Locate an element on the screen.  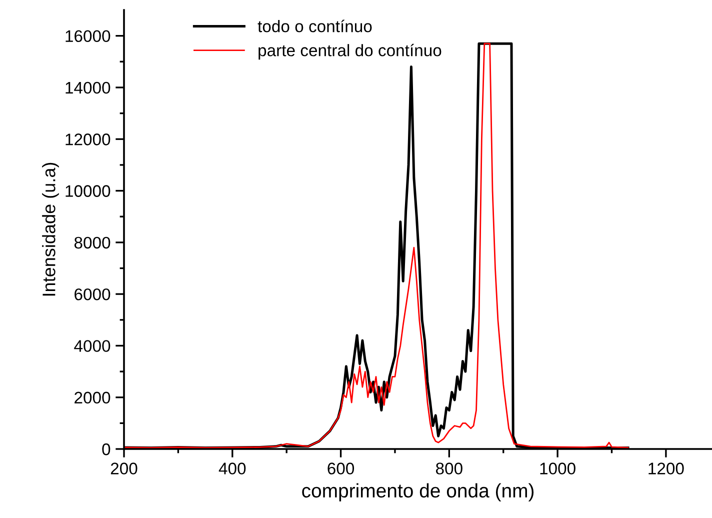
y-tick-label: 2000 is located at coordinates (92, 398).